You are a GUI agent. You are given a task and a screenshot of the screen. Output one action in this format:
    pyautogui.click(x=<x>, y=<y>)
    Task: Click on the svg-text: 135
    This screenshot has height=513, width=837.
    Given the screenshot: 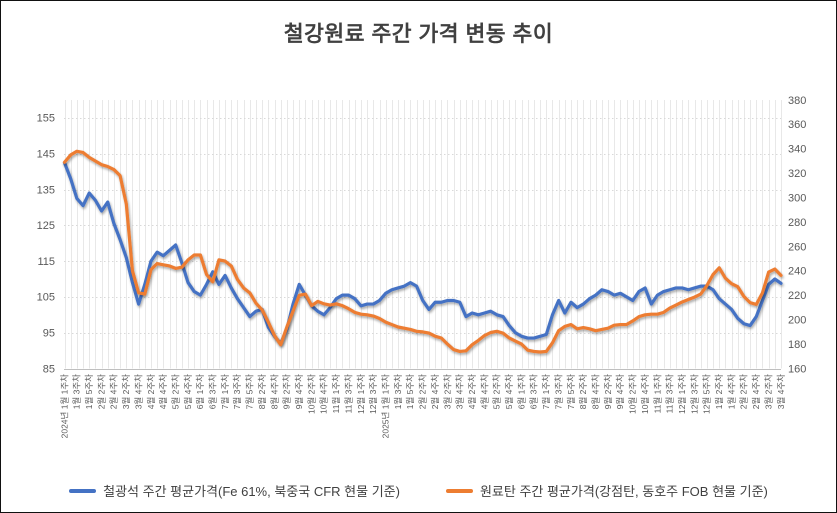 What is the action you would take?
    pyautogui.click(x=46, y=190)
    